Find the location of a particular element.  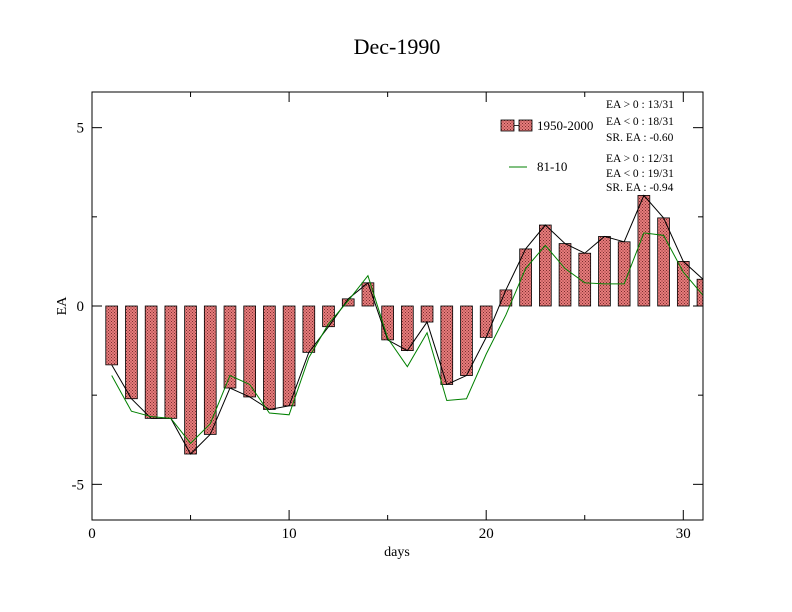

legend-bar-swatch is located at coordinates (516, 125).